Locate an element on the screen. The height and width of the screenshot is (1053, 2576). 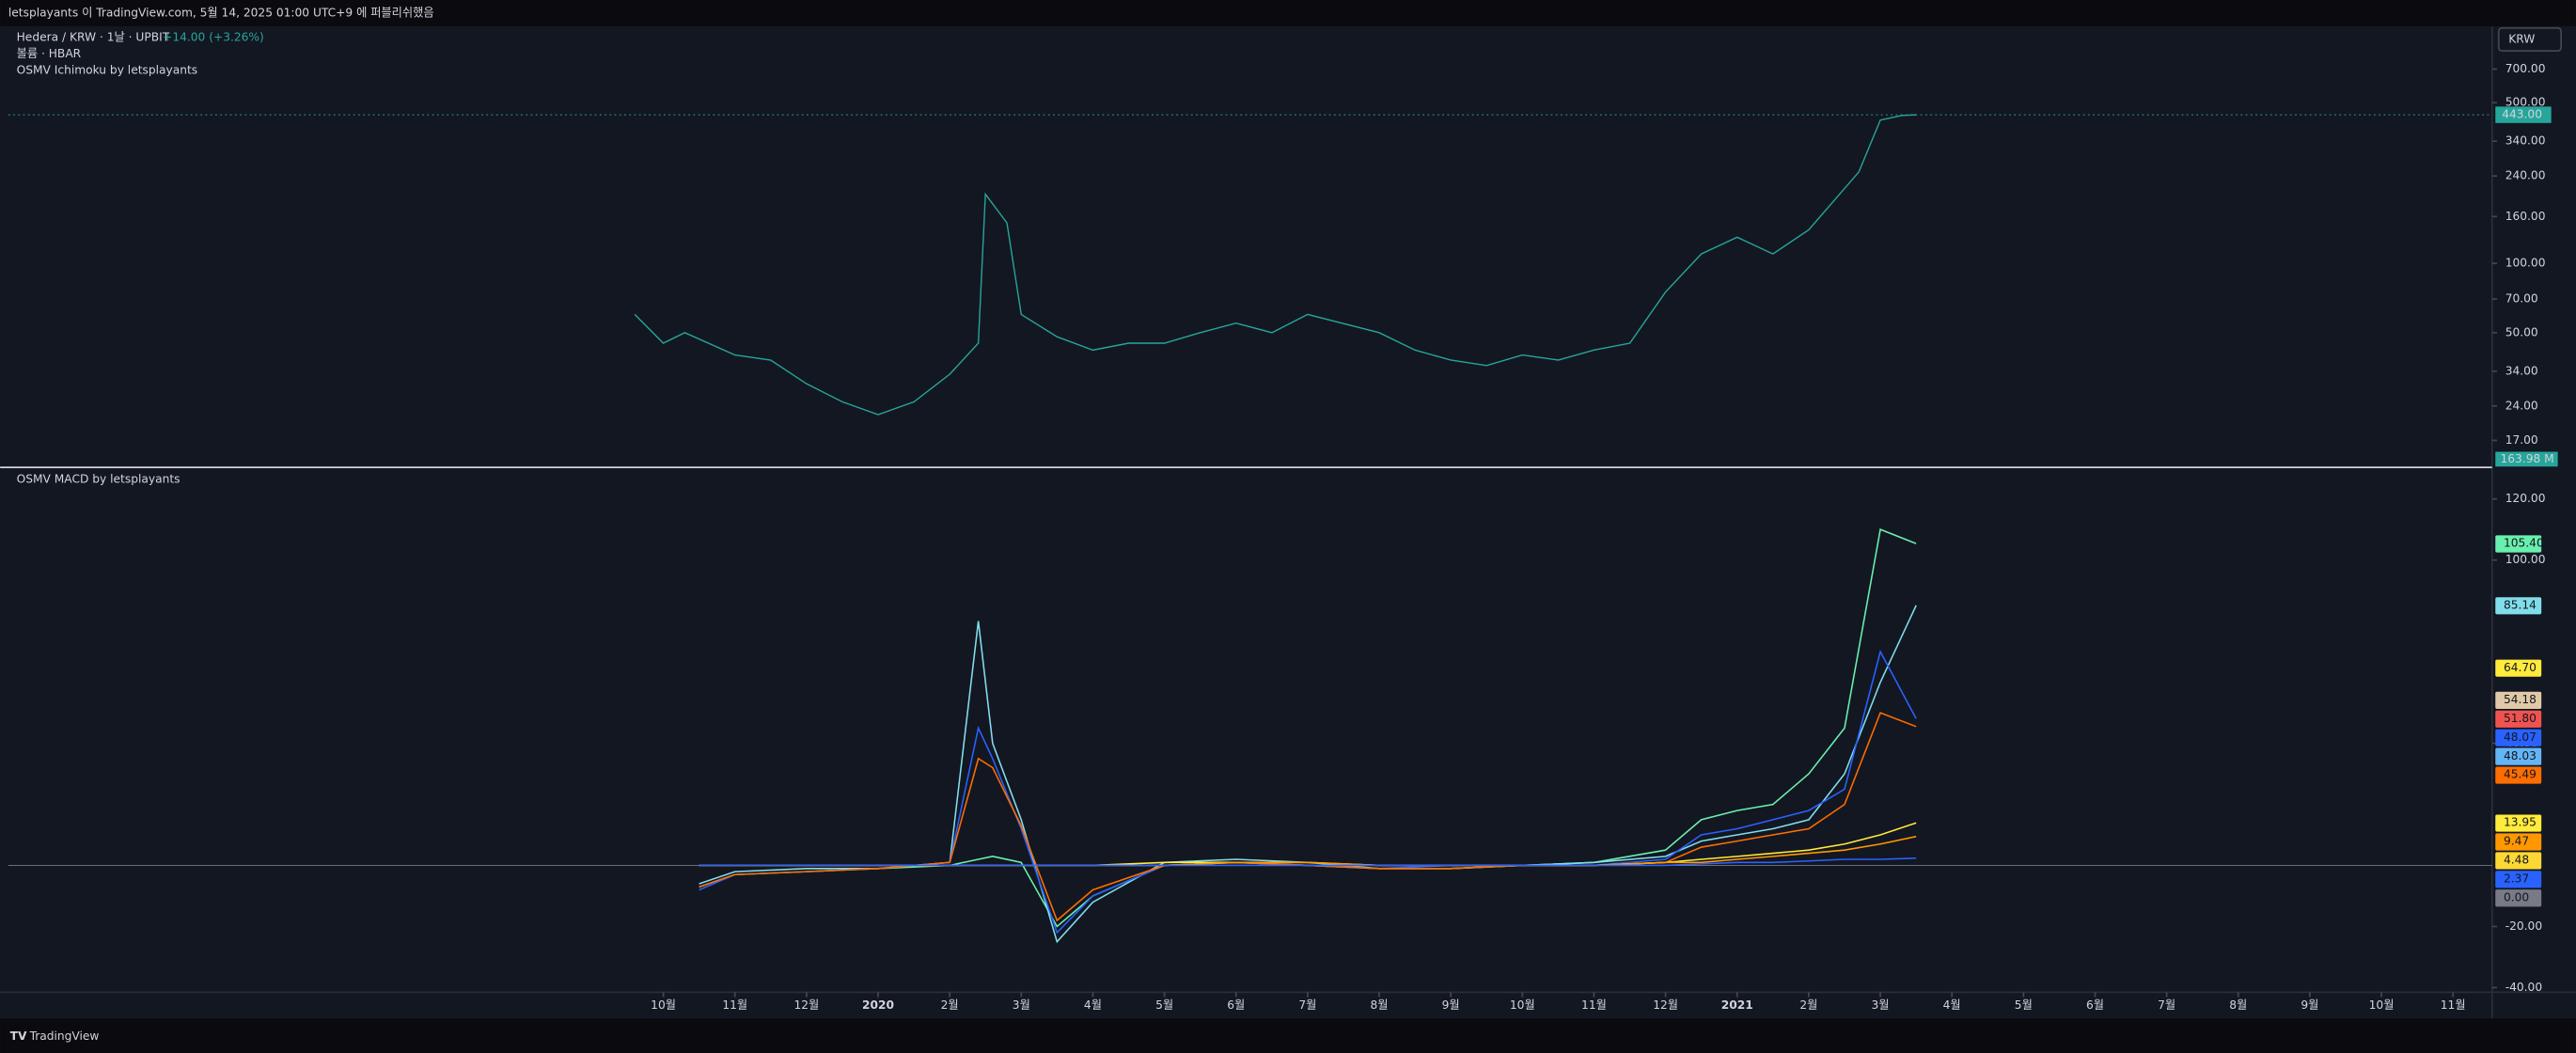
y-tick-label: -20.00 is located at coordinates (2524, 926).